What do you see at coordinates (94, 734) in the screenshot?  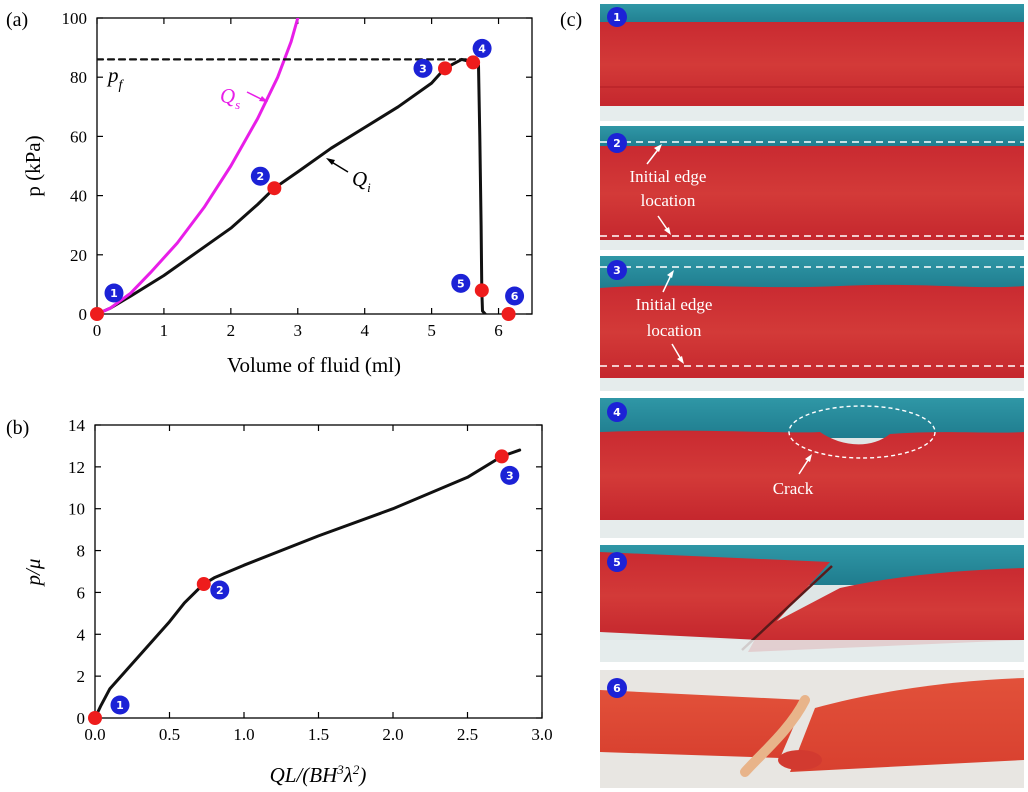 I see `x-tick-label: 0.0` at bounding box center [94, 734].